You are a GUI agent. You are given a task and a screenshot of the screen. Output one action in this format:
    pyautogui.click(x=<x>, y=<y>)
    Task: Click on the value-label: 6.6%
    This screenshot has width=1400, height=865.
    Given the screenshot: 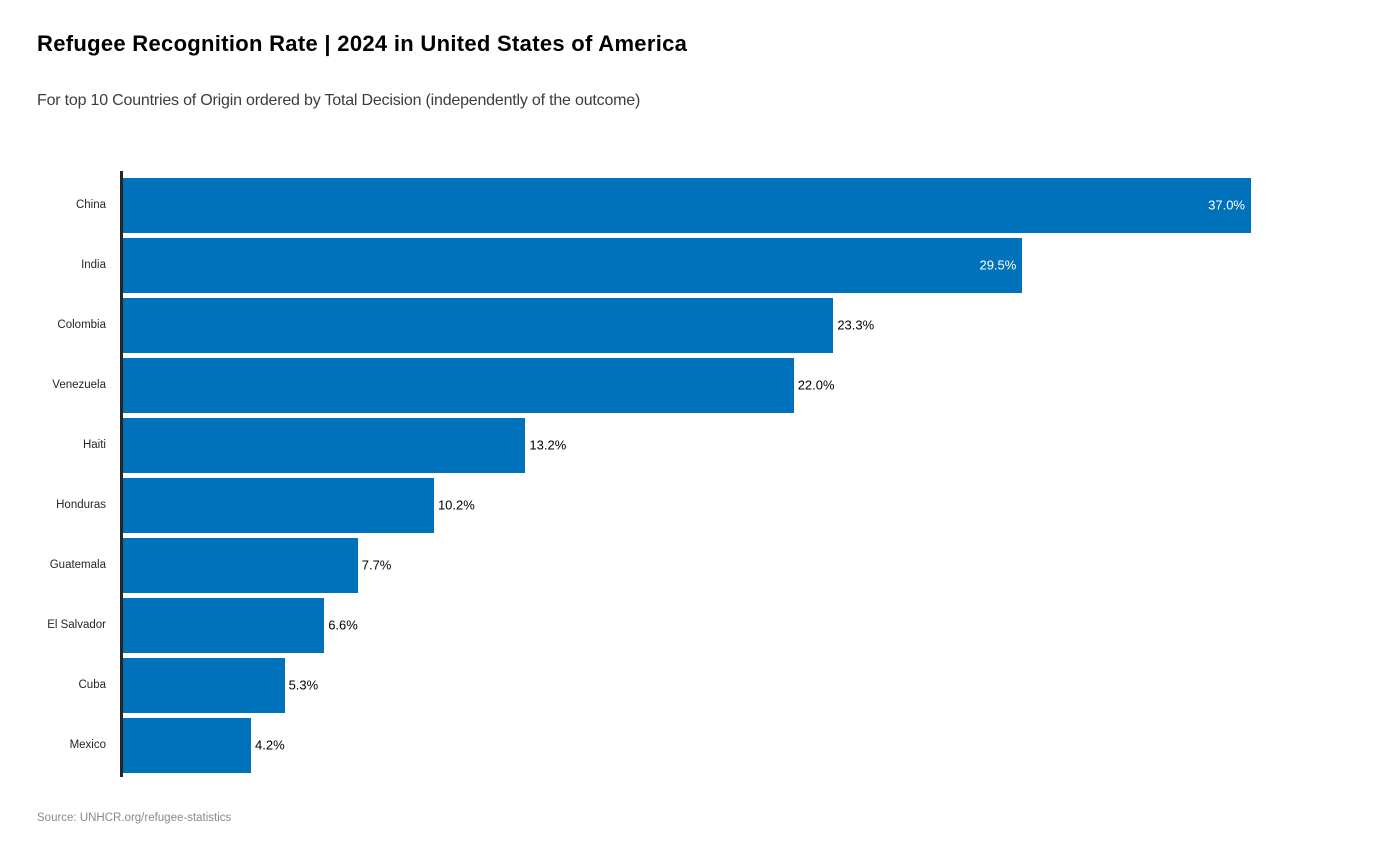 What is the action you would take?
    pyautogui.click(x=343, y=625)
    